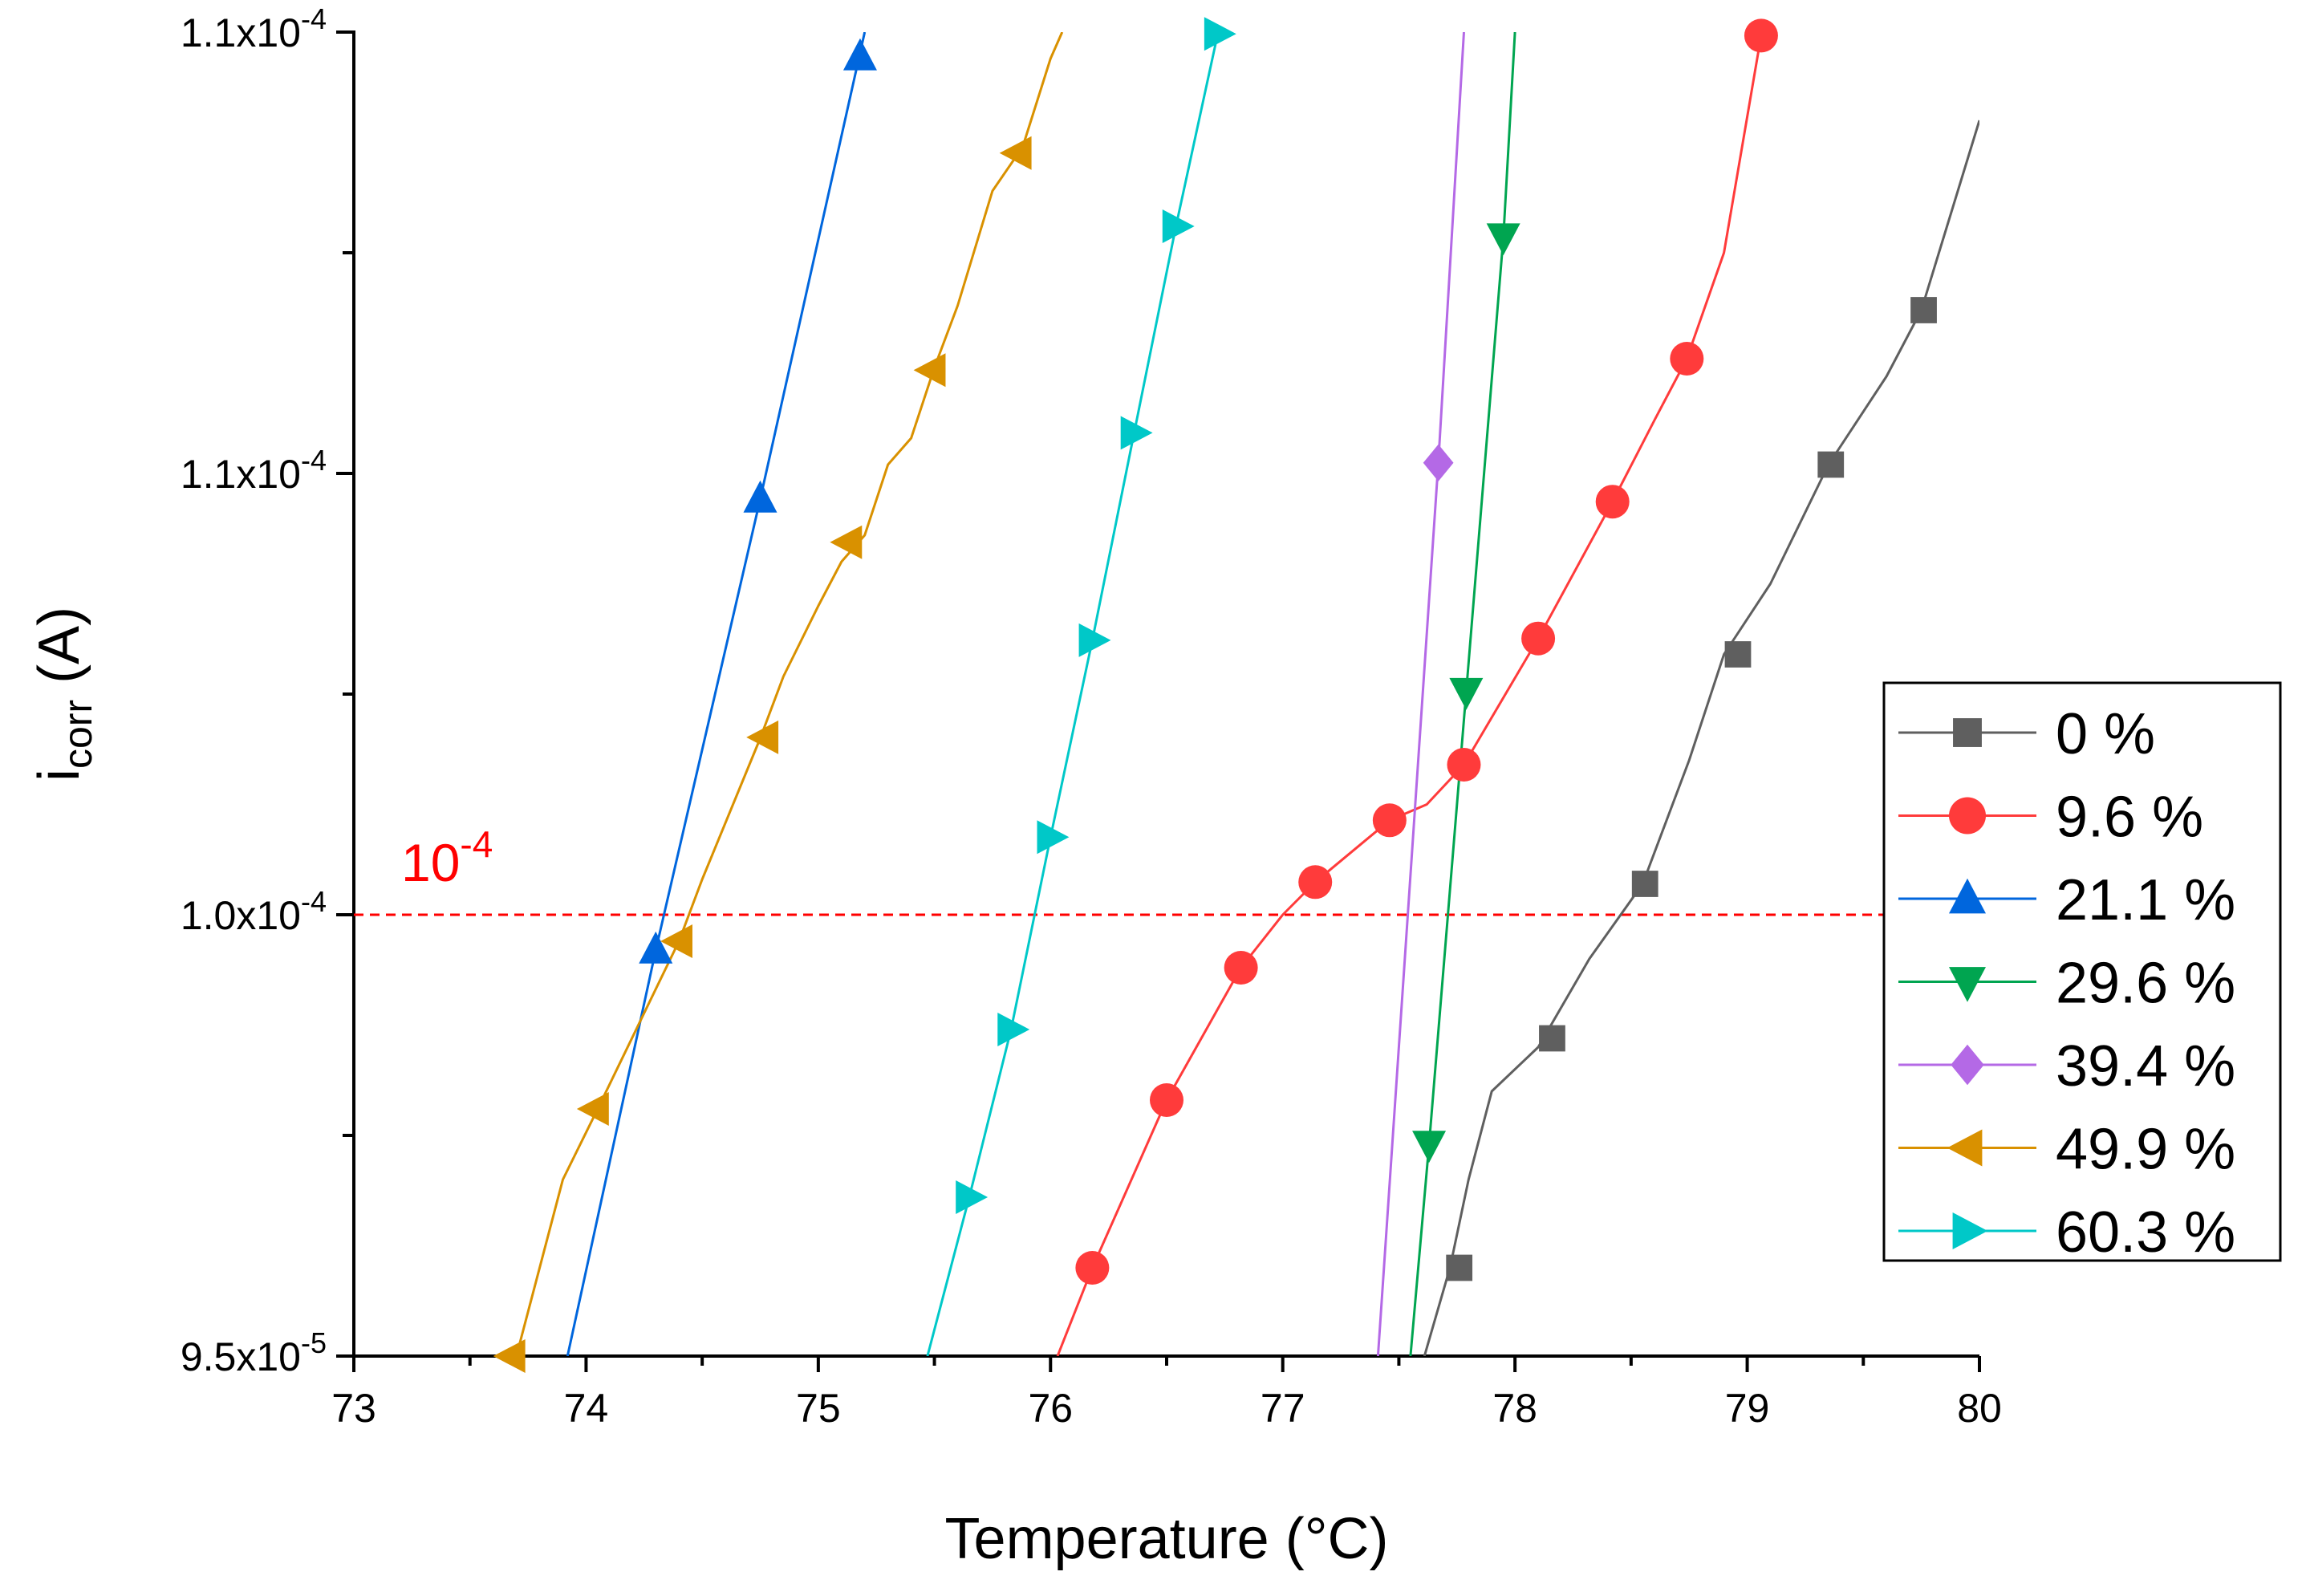 This screenshot has height=1596, width=2306. Describe the element at coordinates (477, 844) in the screenshot. I see `reference-label-exponent: -4` at that location.